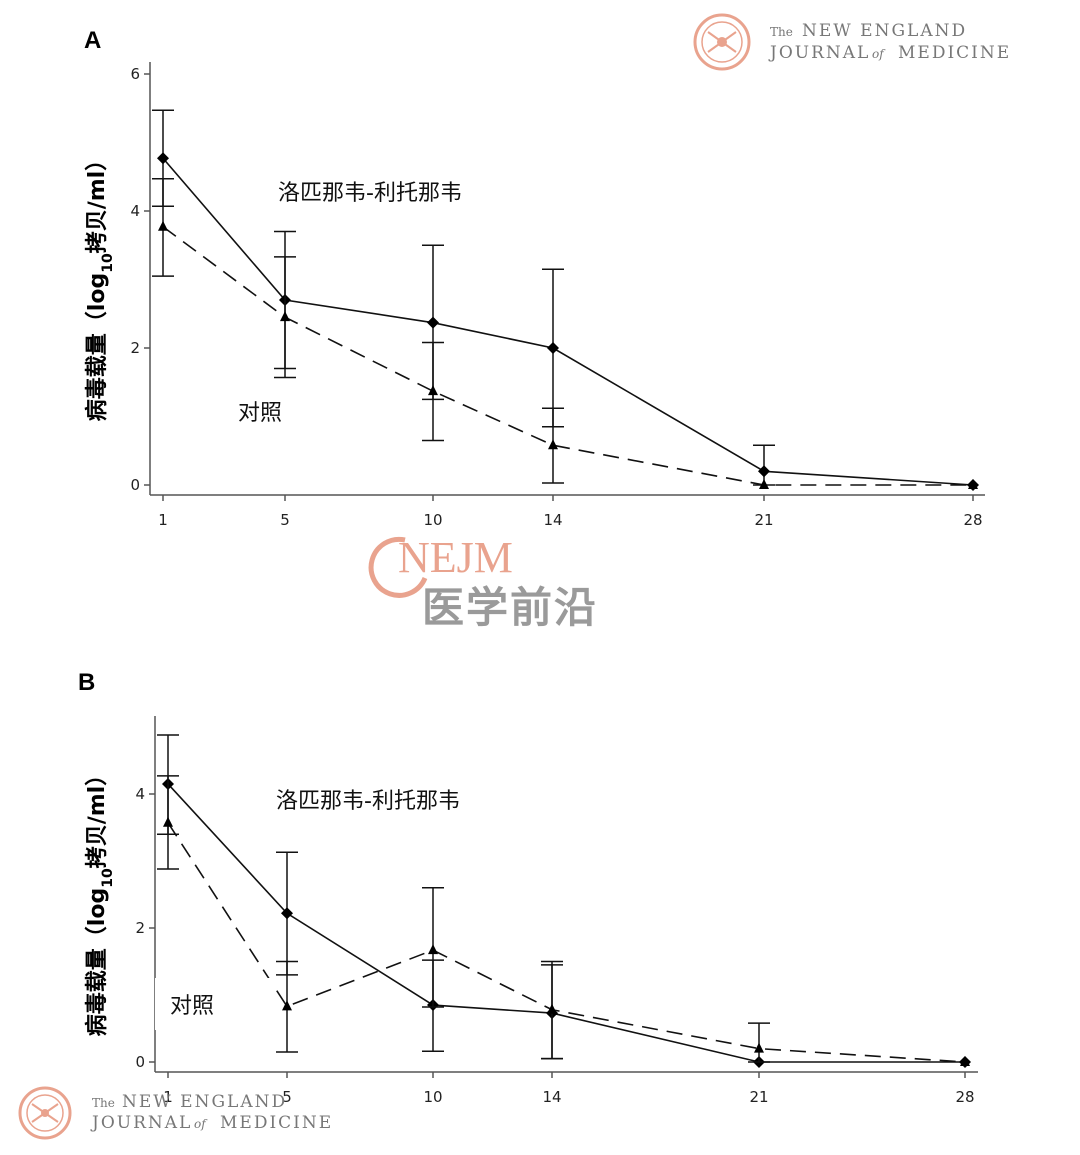  Describe the element at coordinates (819, 53) in the screenshot. I see `journal-line2a-text: JOURNAL` at that location.